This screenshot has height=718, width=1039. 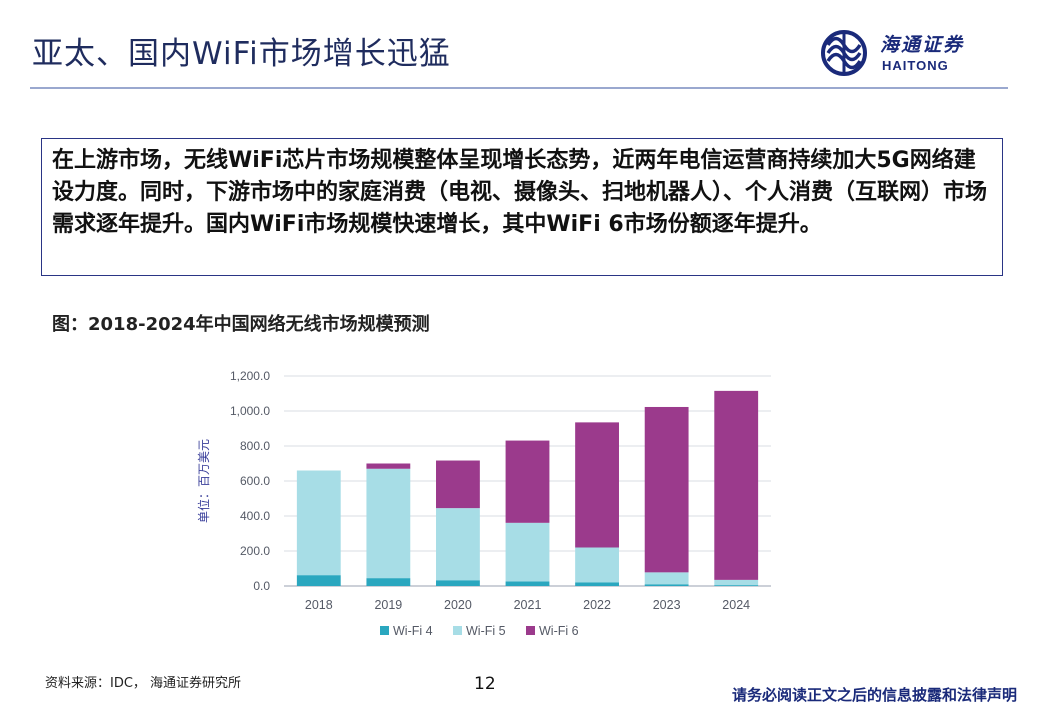 I want to click on footer-source: 资料来源：IDC， 海通证券研究所, so click(x=143, y=683).